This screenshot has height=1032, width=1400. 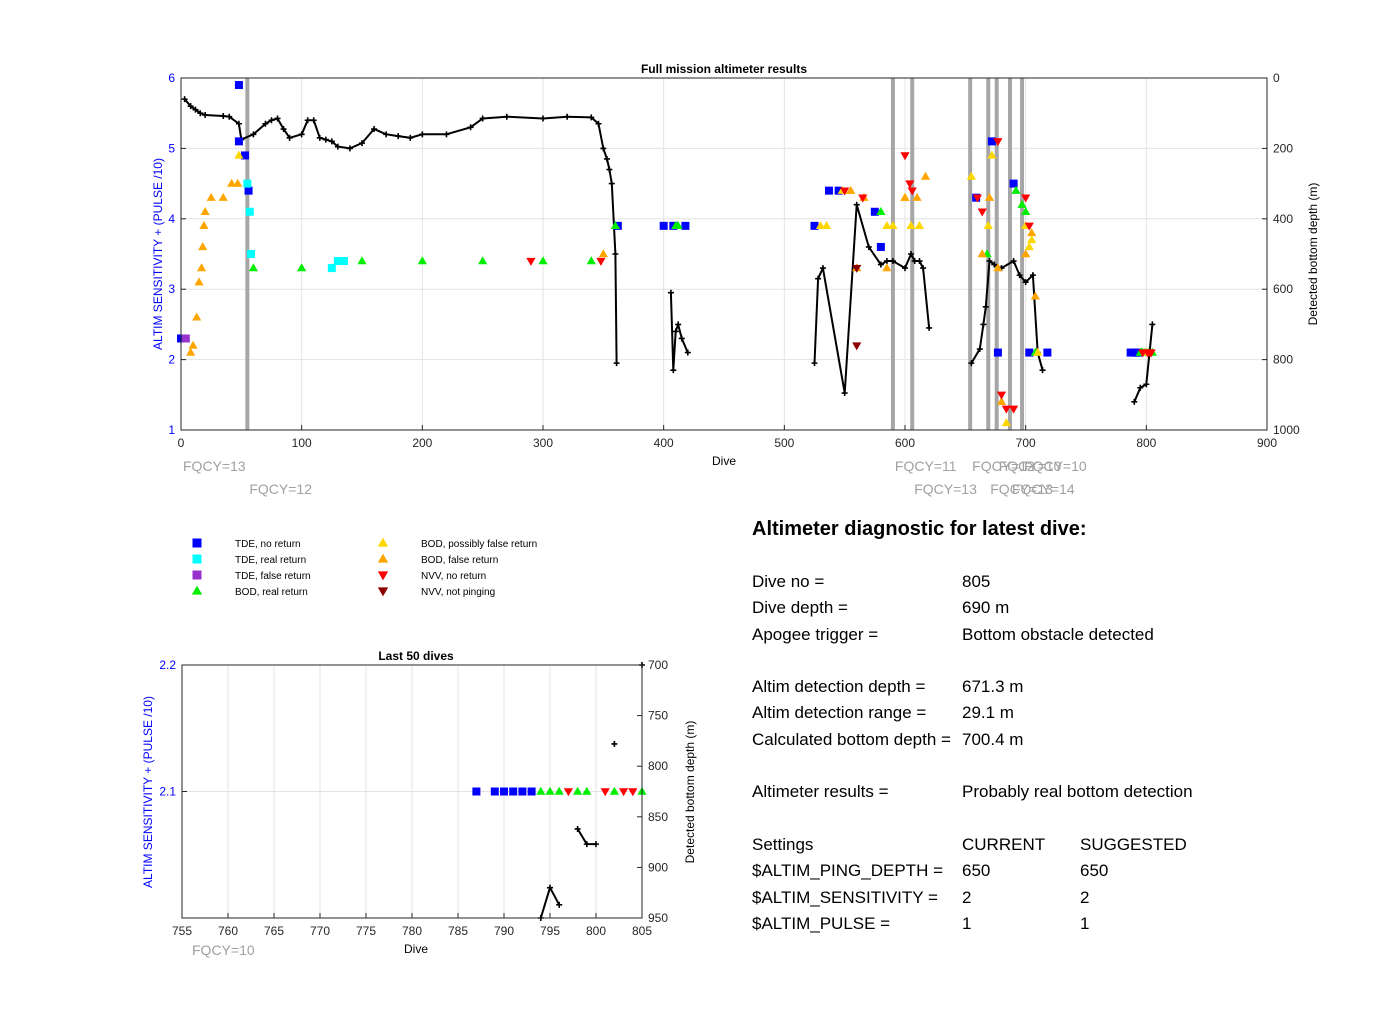 I want to click on y-right-tick-label: 400, so click(x=1283, y=219).